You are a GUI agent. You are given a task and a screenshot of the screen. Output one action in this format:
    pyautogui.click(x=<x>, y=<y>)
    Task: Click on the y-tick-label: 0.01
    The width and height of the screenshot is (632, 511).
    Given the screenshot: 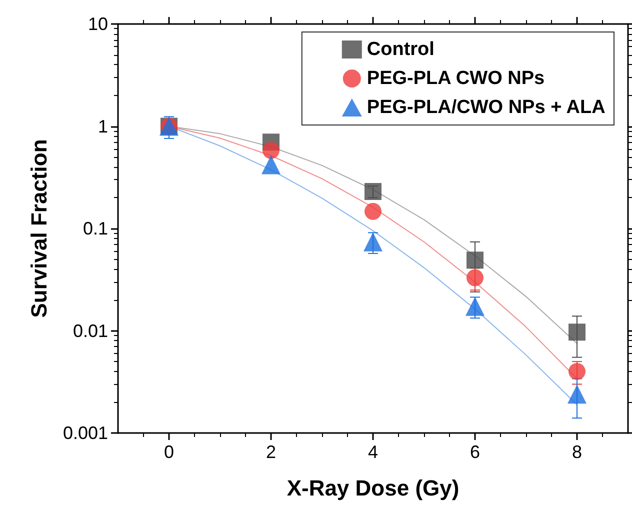 What is the action you would take?
    pyautogui.click(x=90, y=330)
    